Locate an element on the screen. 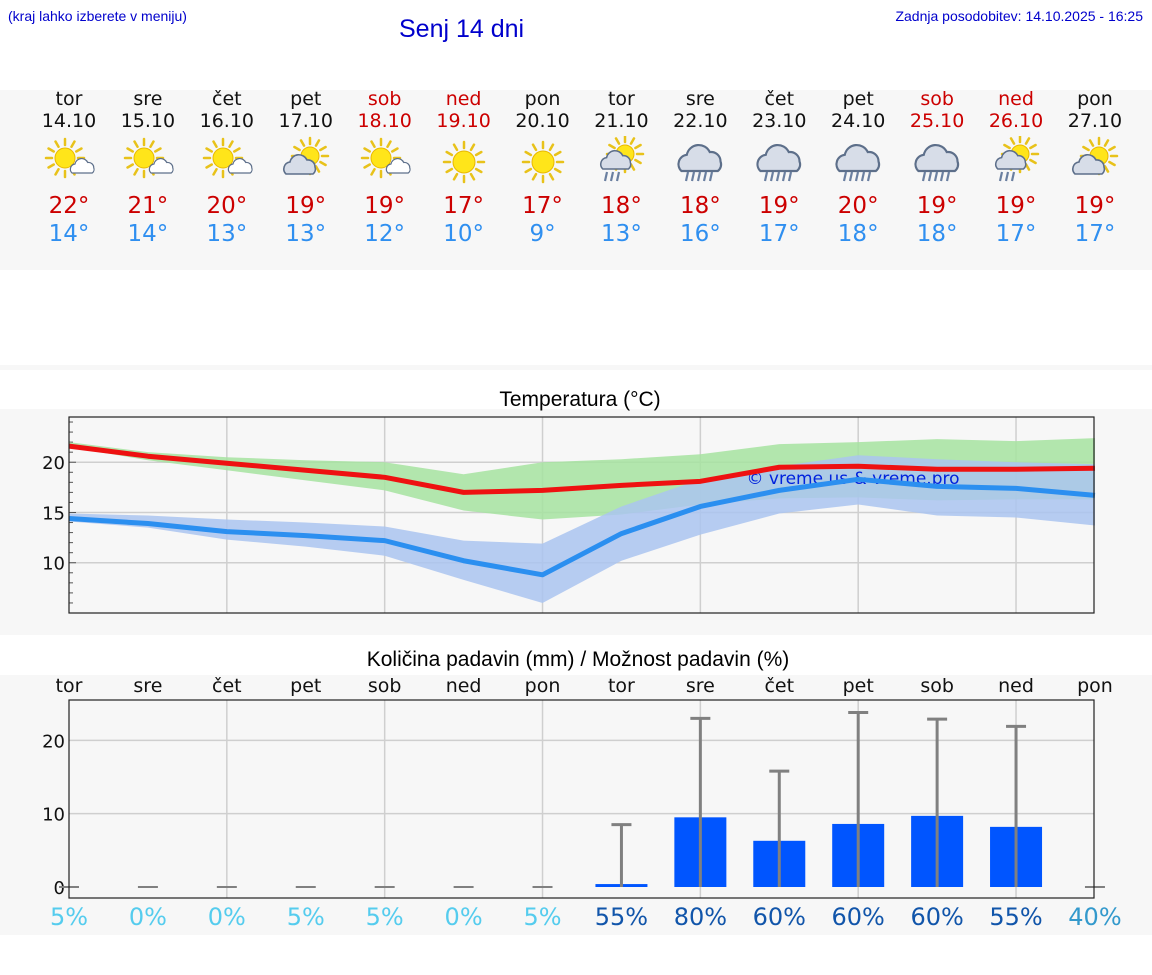  day-column: ned 26.10 19° 17° is located at coordinates (1016, 168).